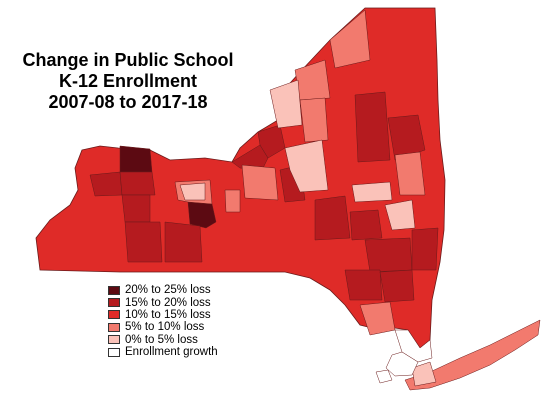  What do you see at coordinates (424, 374) in the screenshot?
I see `county-nassau-west` at bounding box center [424, 374].